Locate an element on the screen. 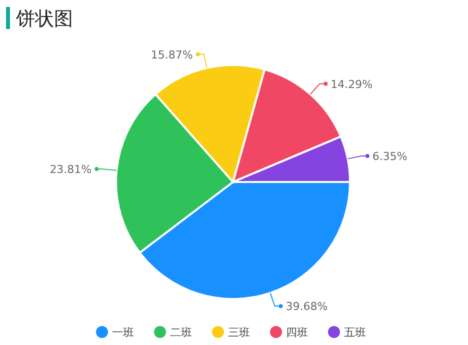 Image resolution: width=468 pixels, height=345 pixels. legend-label: 四班 is located at coordinates (297, 332).